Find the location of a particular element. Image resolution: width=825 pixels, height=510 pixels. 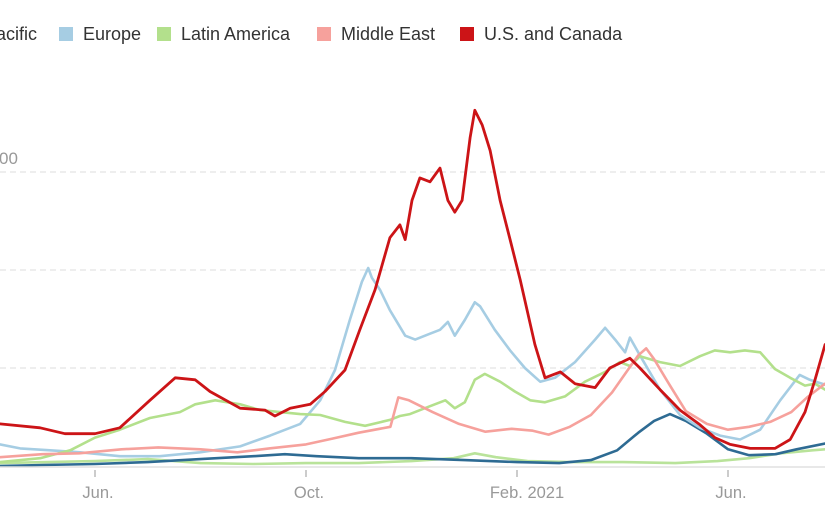

series-line-asia-pacific is located at coordinates (412, 440).